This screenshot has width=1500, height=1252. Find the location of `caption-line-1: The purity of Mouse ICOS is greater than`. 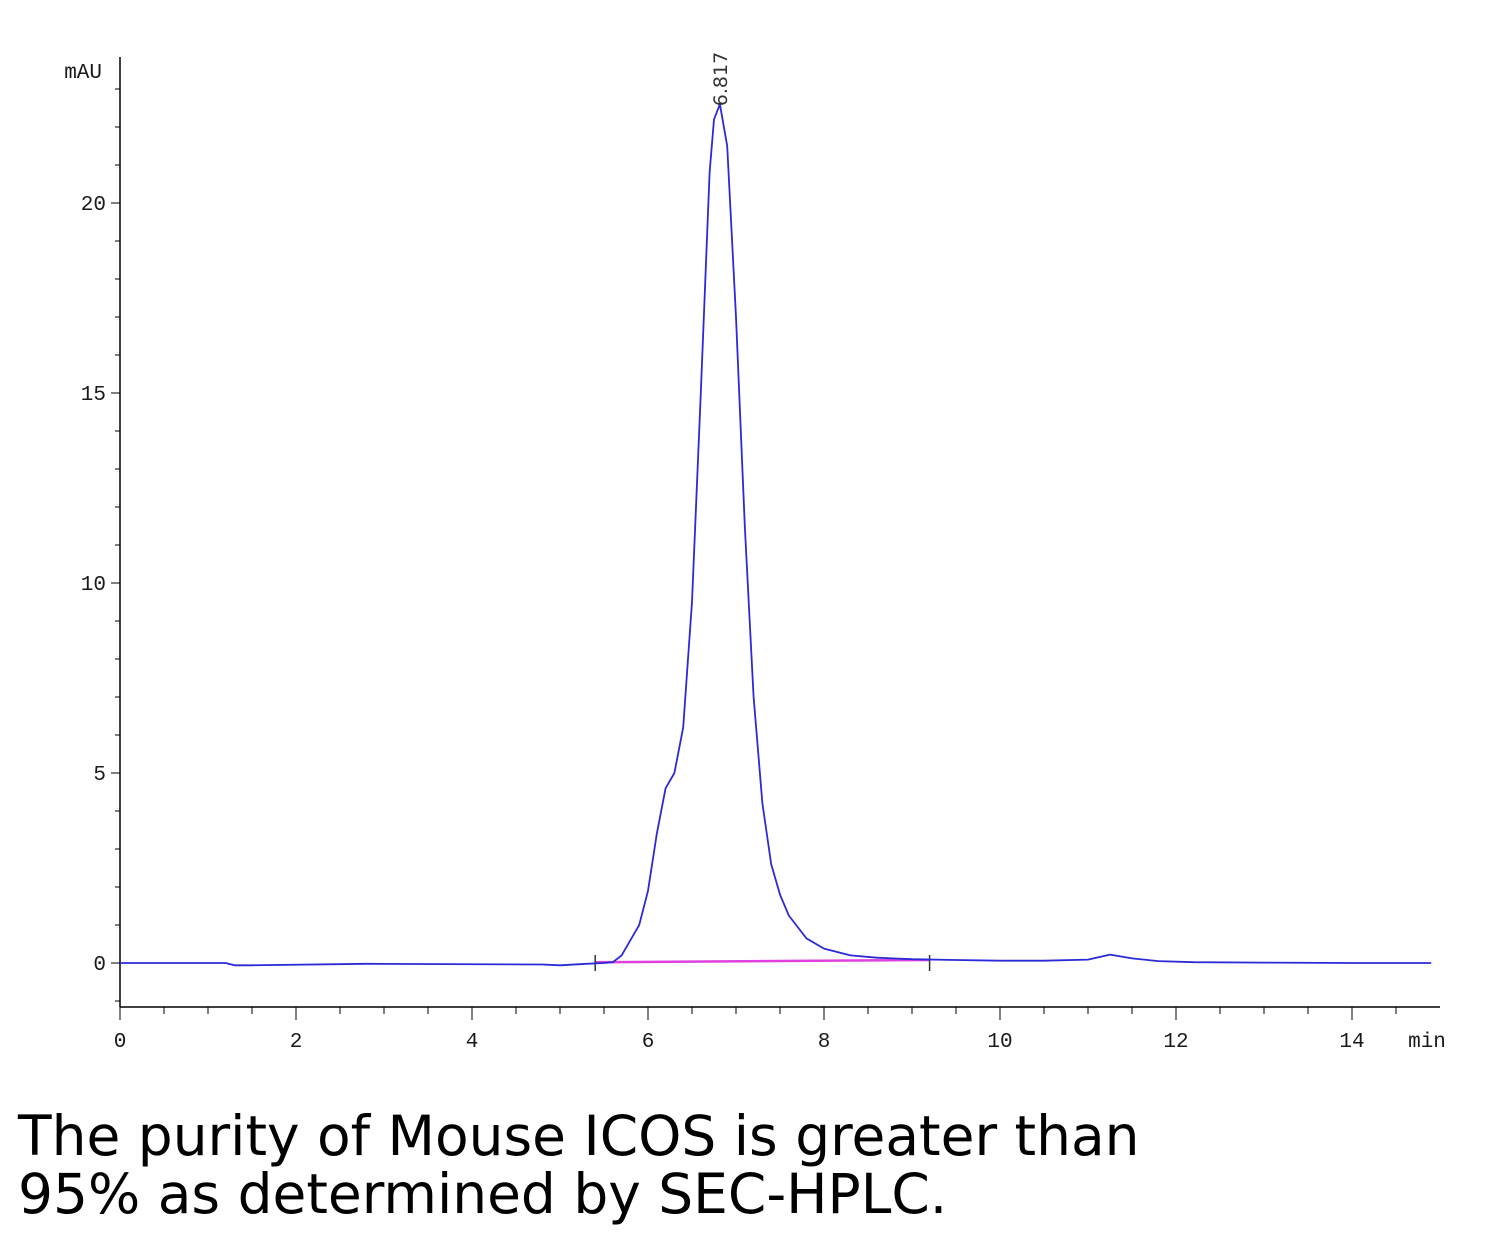

caption-line-1: The purity of Mouse ICOS is greater than is located at coordinates (579, 1136).